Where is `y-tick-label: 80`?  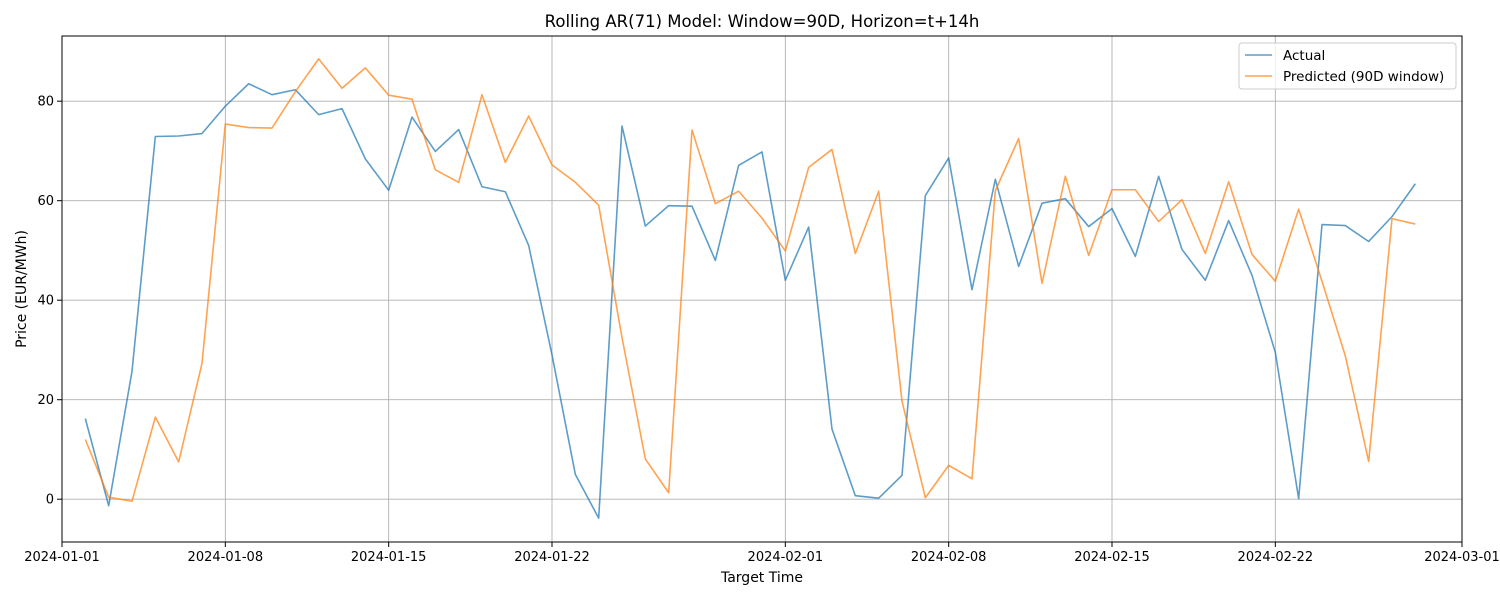
y-tick-label: 80 is located at coordinates (45, 102).